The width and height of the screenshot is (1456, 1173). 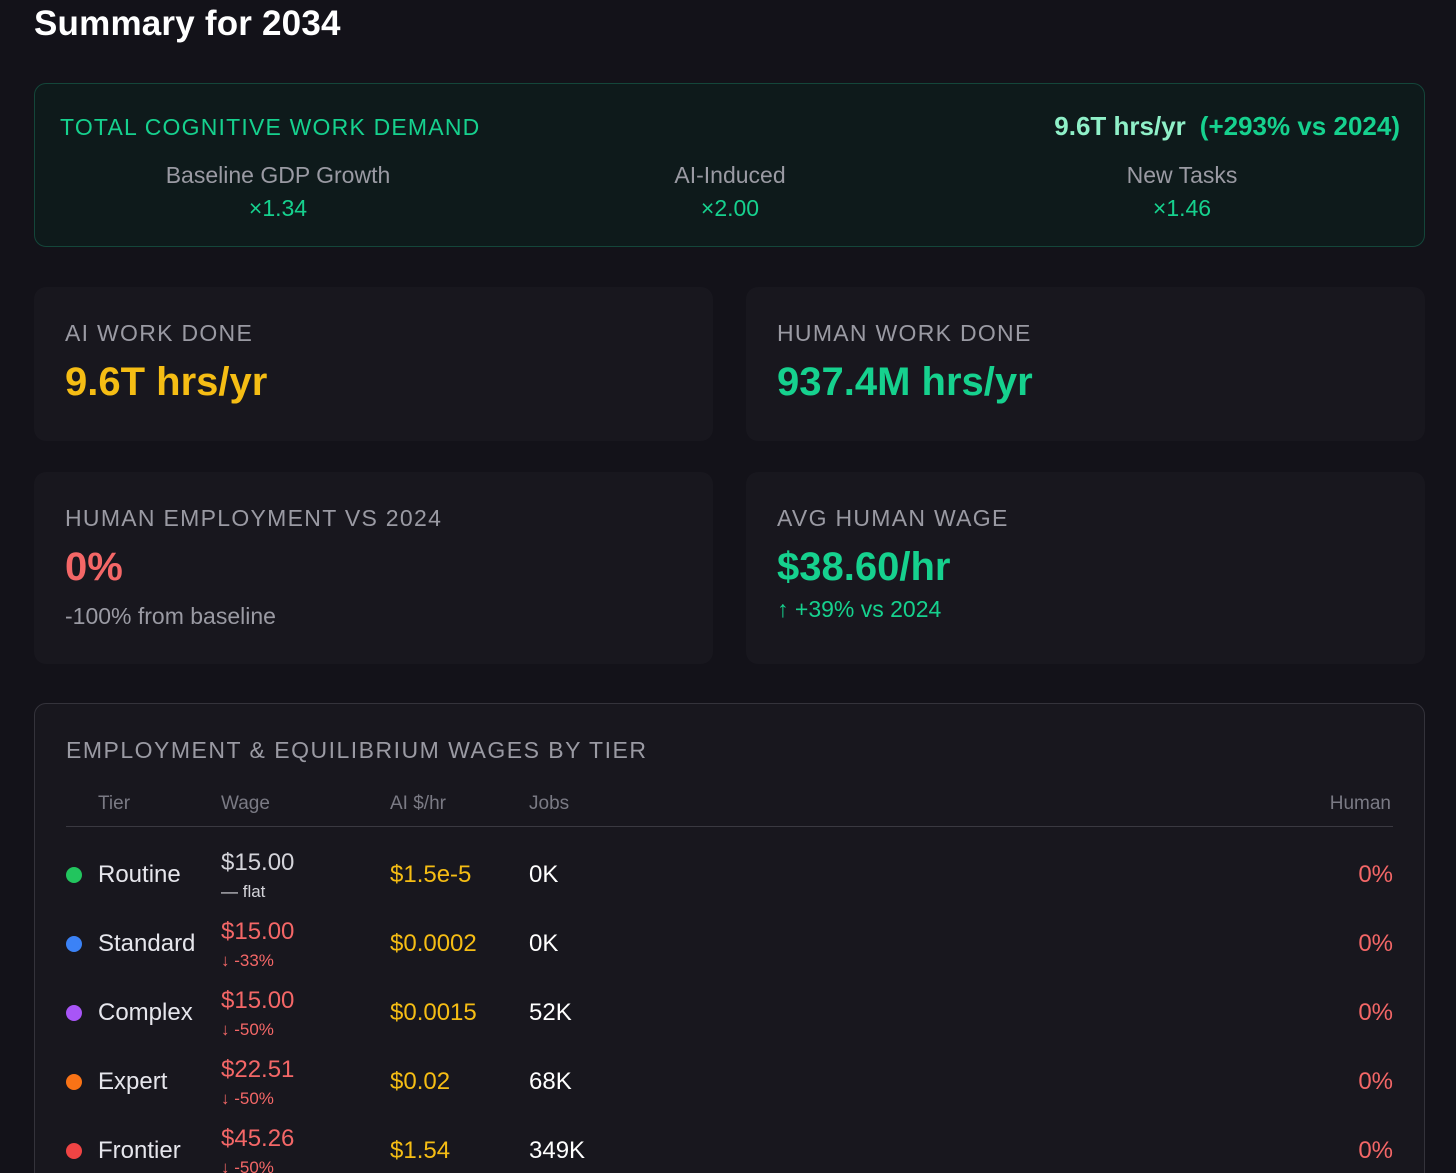 I want to click on ai-work-label: AI WORK DONE, so click(x=159, y=333).